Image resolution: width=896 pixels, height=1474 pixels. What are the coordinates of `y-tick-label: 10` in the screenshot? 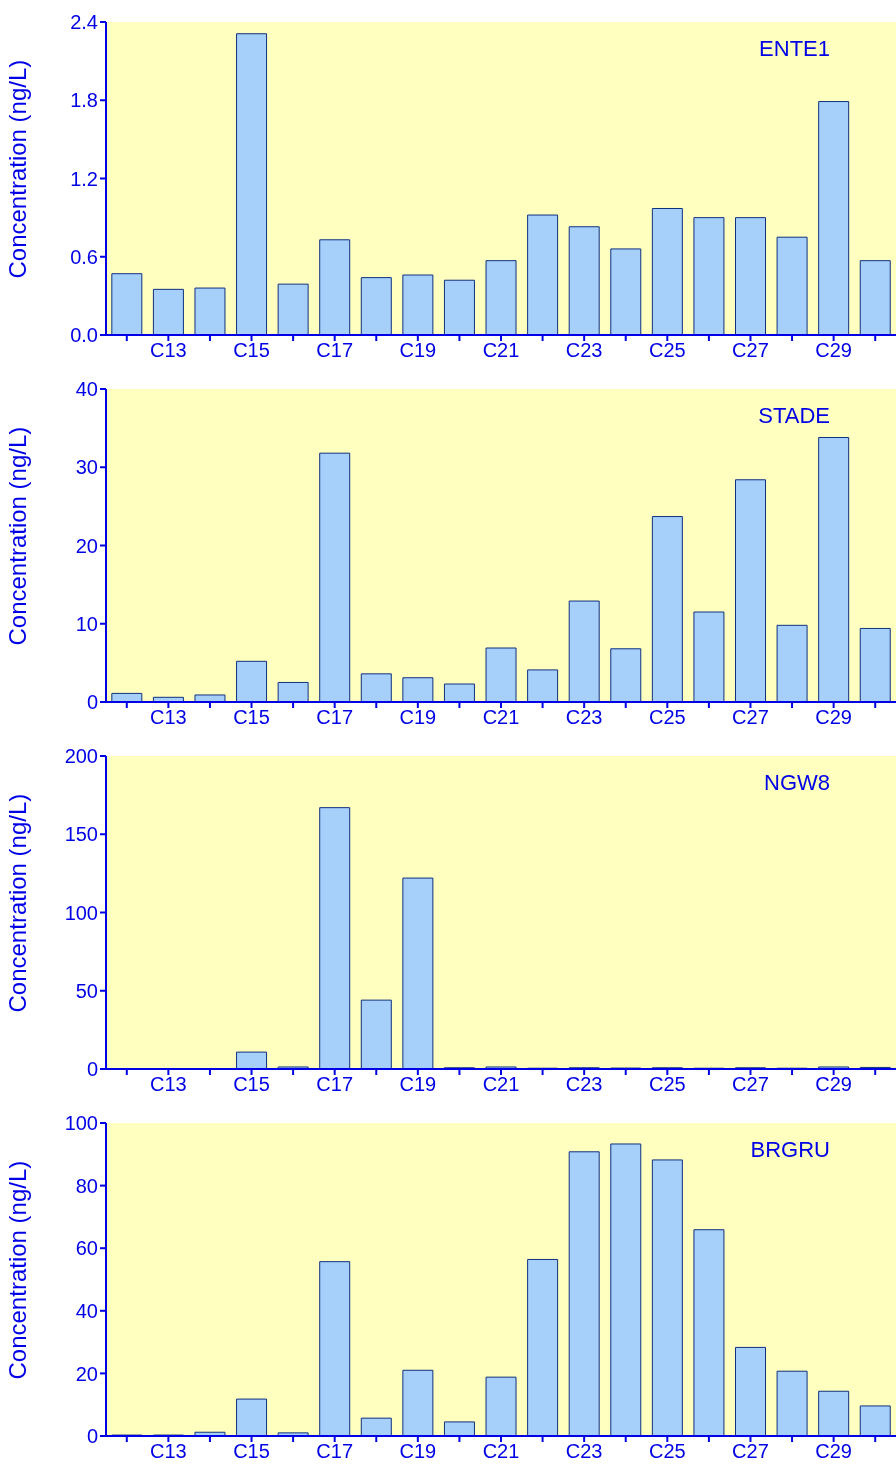 It's located at (86, 623).